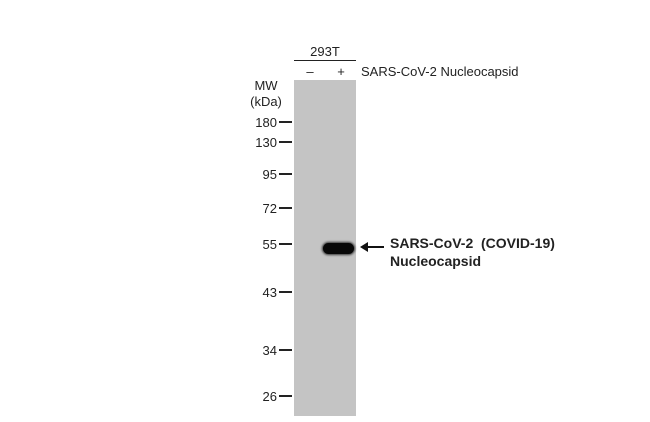  I want to click on cell-line-label: 293T, so click(325, 51).